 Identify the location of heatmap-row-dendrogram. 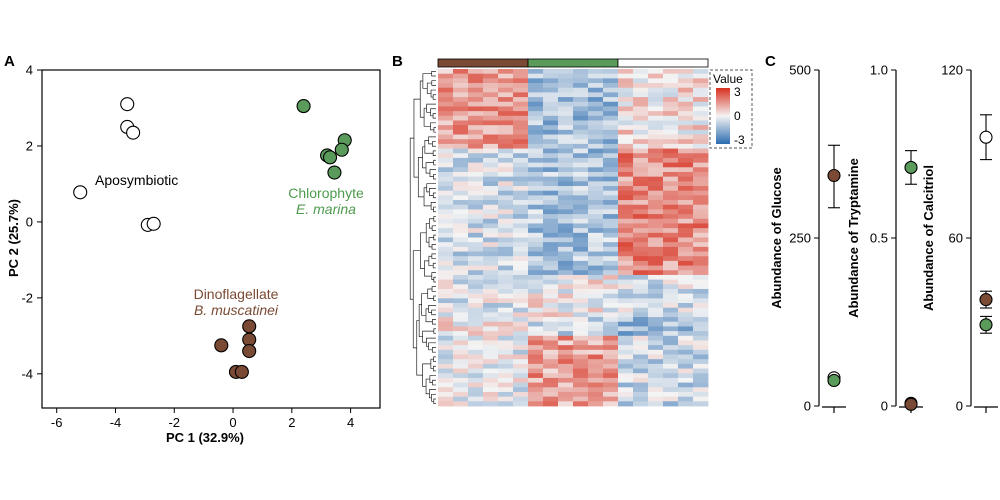
(422, 237).